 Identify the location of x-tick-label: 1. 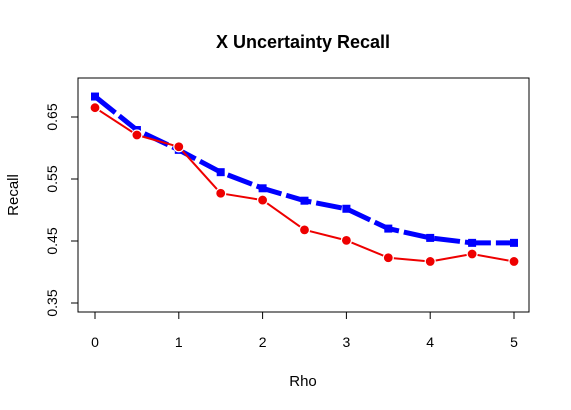
(179, 342).